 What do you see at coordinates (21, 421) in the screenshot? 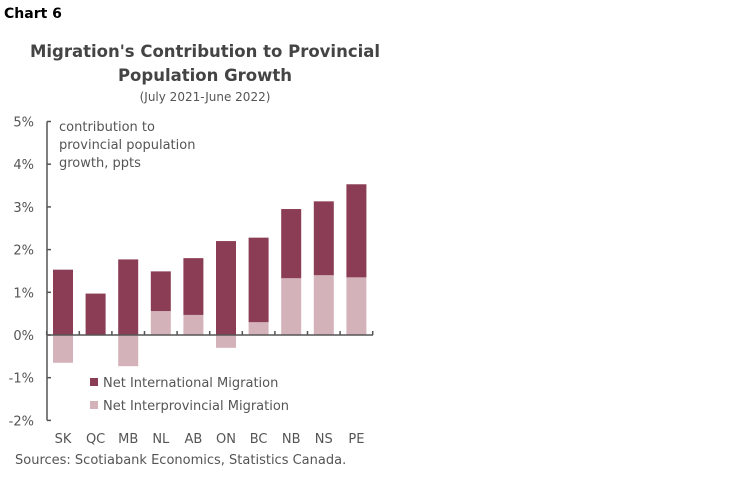
I see `y-tick-label: -2%` at bounding box center [21, 421].